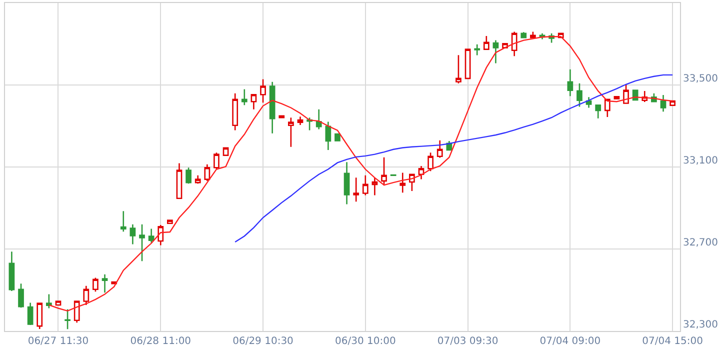 This screenshot has height=349, width=720. Describe the element at coordinates (161, 341) in the screenshot. I see `x-tick-label: 06/28 11:00` at that location.